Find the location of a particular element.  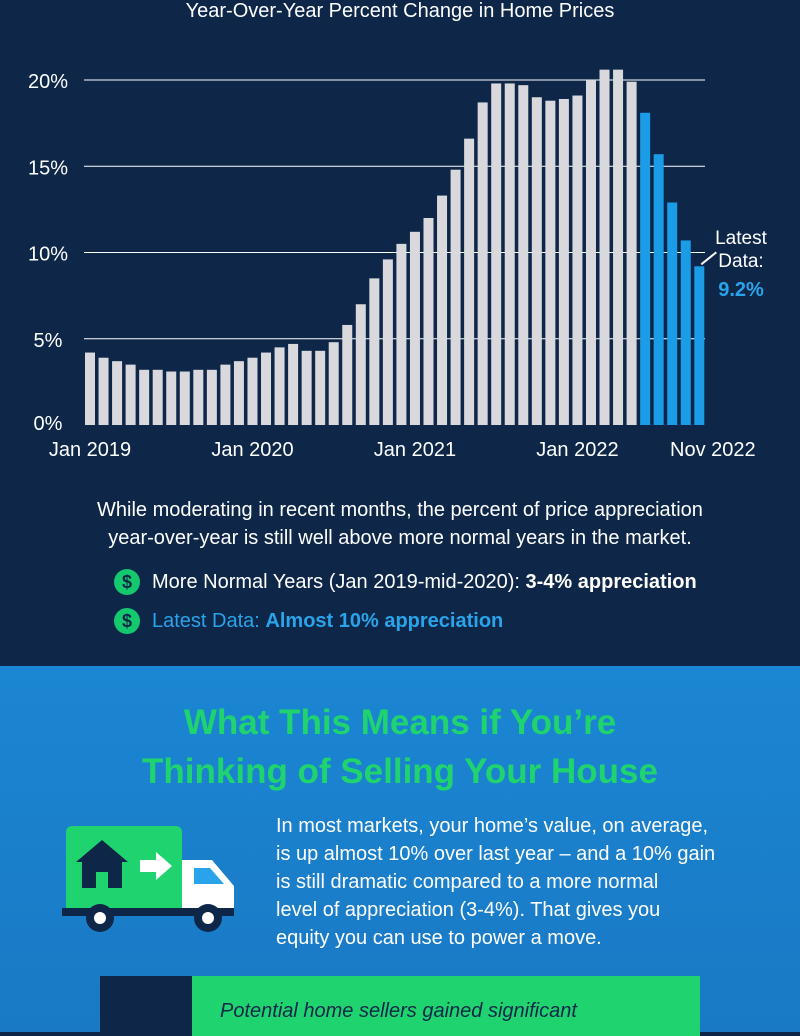

annotation-value: 9.2% is located at coordinates (741, 290).